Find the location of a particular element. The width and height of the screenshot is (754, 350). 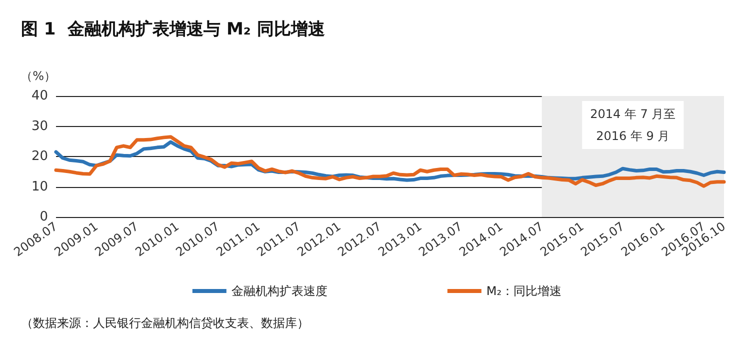

y-tick-label: 40 is located at coordinates (39, 96).